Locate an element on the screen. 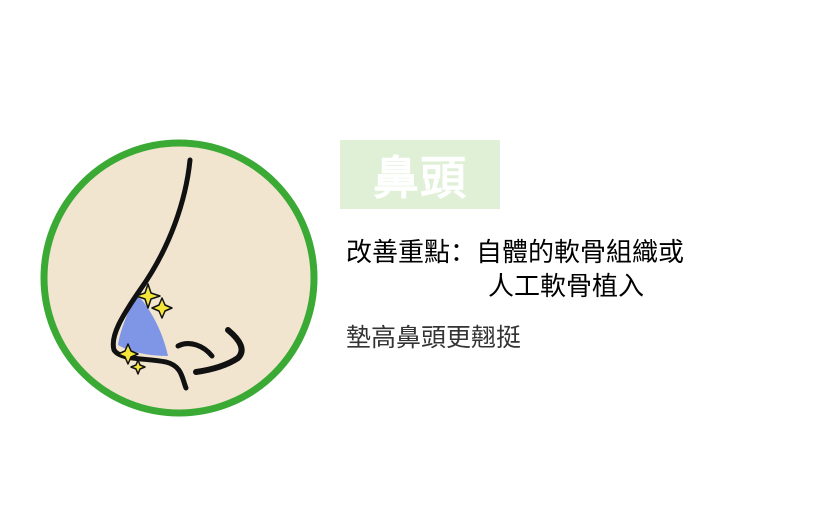  page-title: 鼻頭 is located at coordinates (420, 177).